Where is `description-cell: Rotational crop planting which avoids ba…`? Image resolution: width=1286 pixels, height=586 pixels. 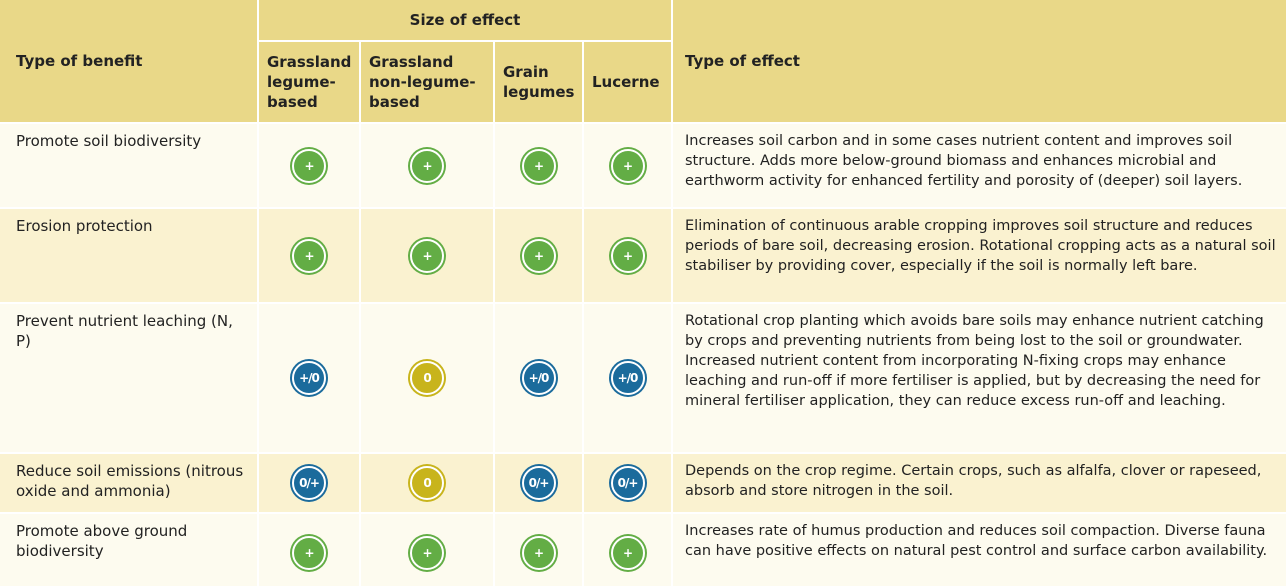 description-cell: Rotational crop planting which avoids ba… is located at coordinates (978, 378).